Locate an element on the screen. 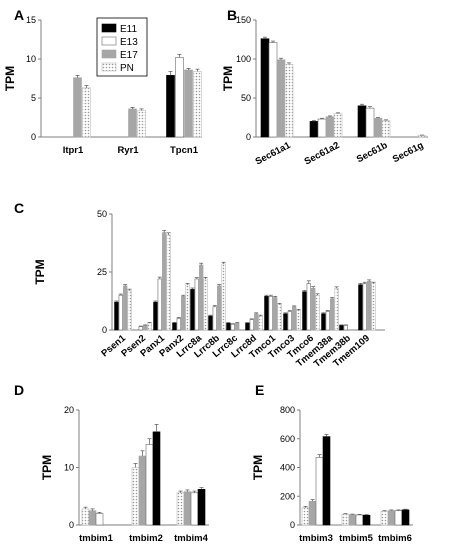 This screenshot has width=461, height=550. bar-e11-tmbim3 is located at coordinates (326, 481).